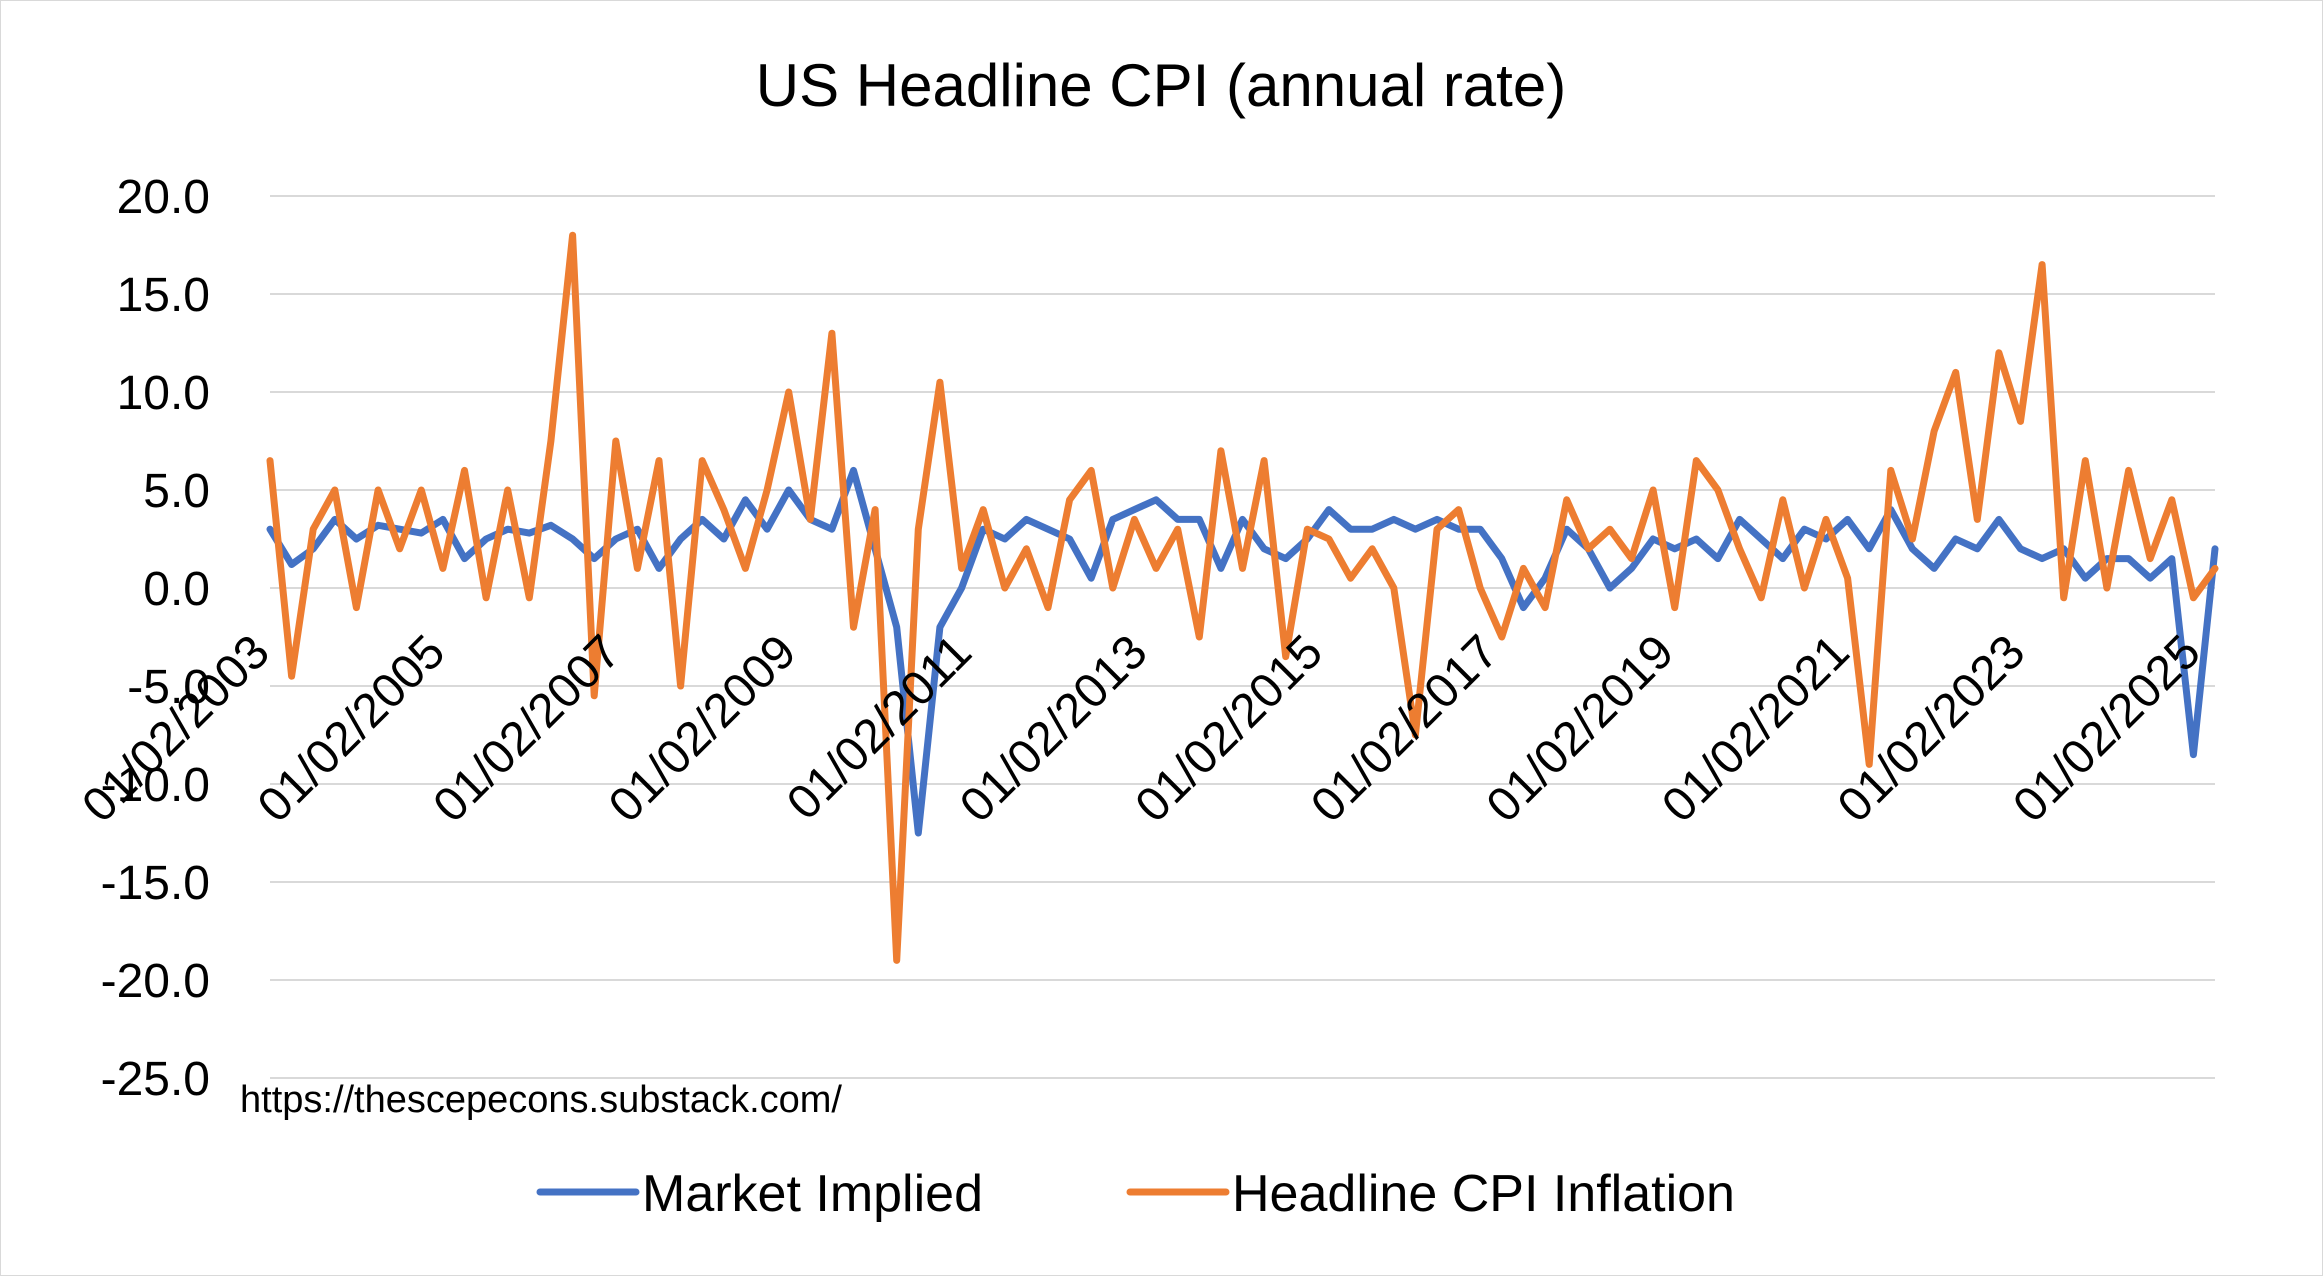  Describe the element at coordinates (155, 1079) in the screenshot. I see `y-tick-label: -25.0` at that location.